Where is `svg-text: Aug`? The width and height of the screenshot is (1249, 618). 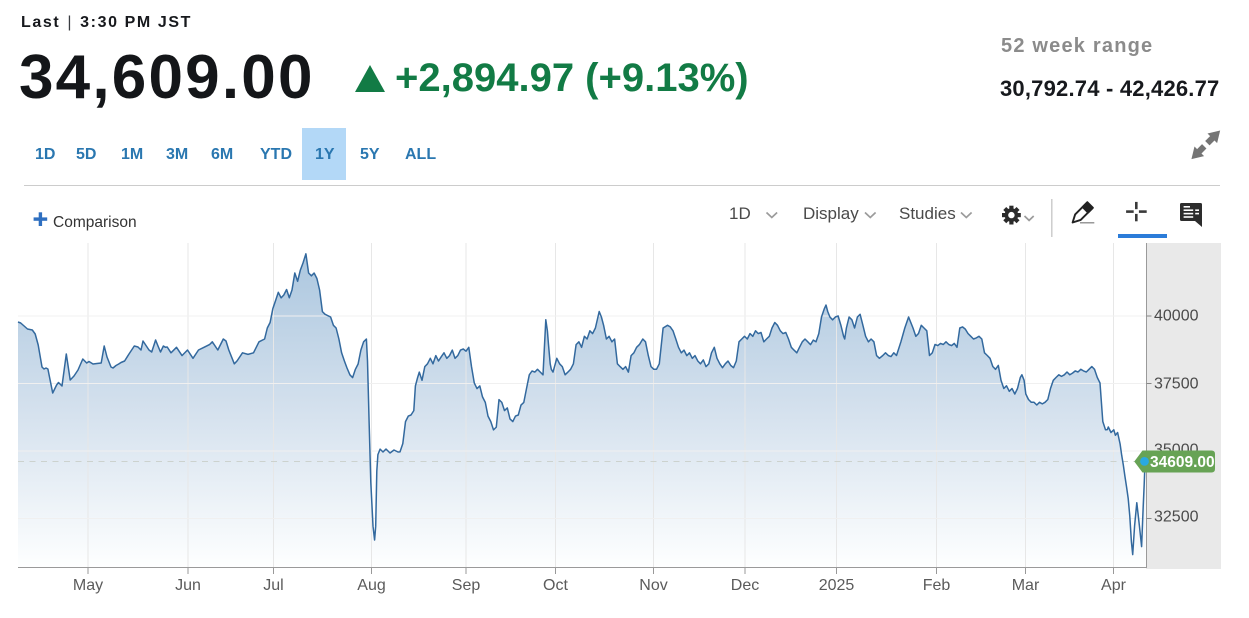
svg-text: Aug is located at coordinates (371, 585).